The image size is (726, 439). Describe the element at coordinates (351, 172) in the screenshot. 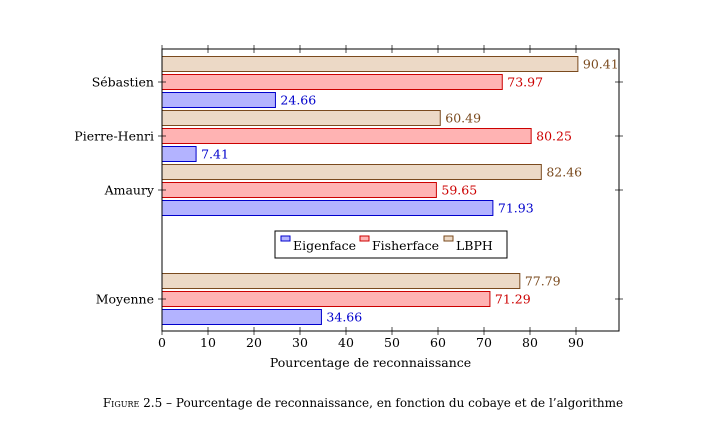

I see `bar-lbph-amaury` at that location.